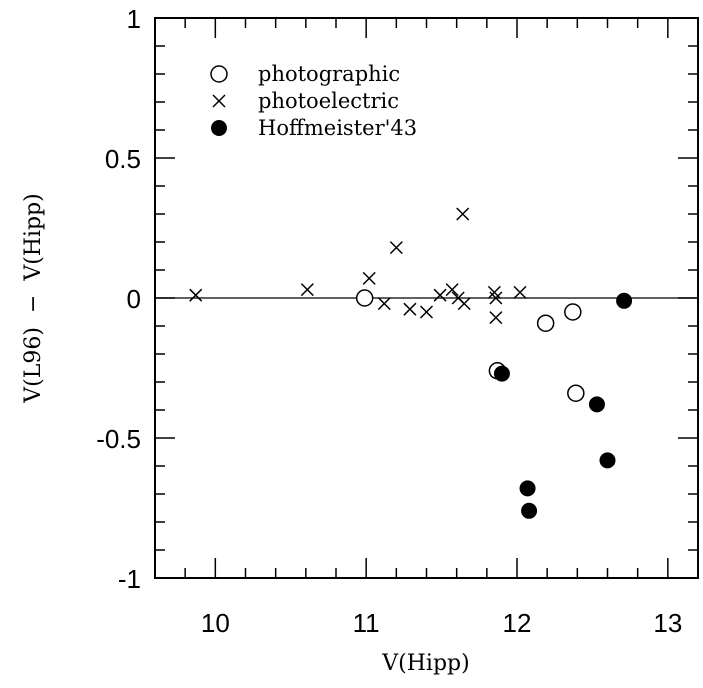  What do you see at coordinates (667, 623) in the screenshot?
I see `x-tick-label: 13` at bounding box center [667, 623].